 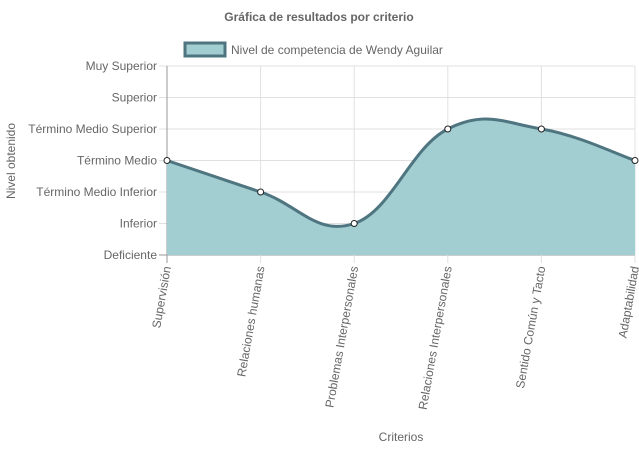 What do you see at coordinates (138, 224) in the screenshot?
I see `y-tick-label: Inferior` at bounding box center [138, 224].